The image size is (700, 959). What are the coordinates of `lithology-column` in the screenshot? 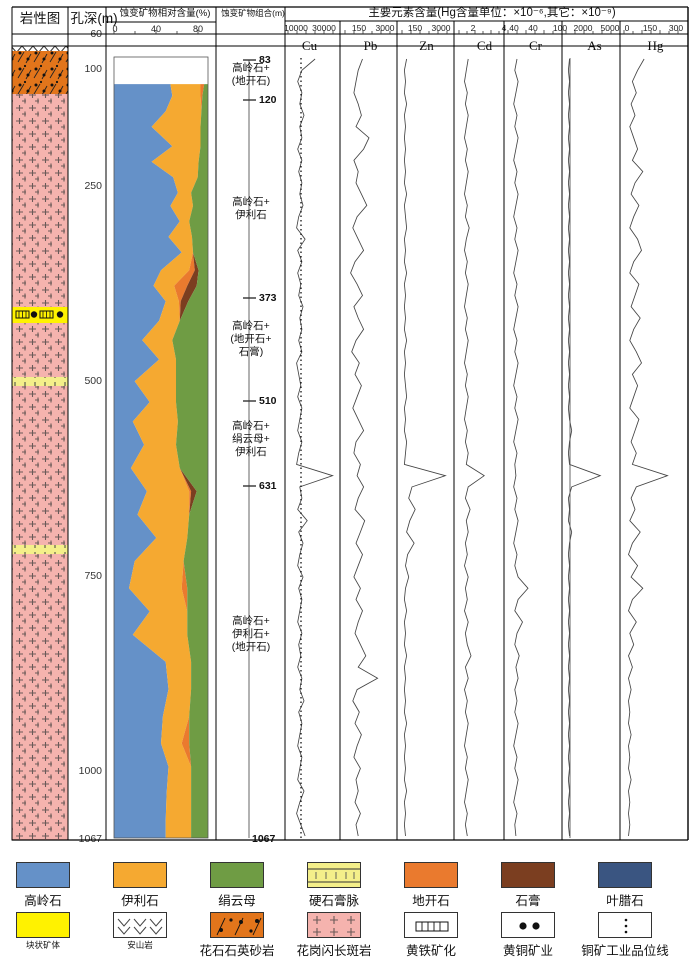 It's located at (40, 443).